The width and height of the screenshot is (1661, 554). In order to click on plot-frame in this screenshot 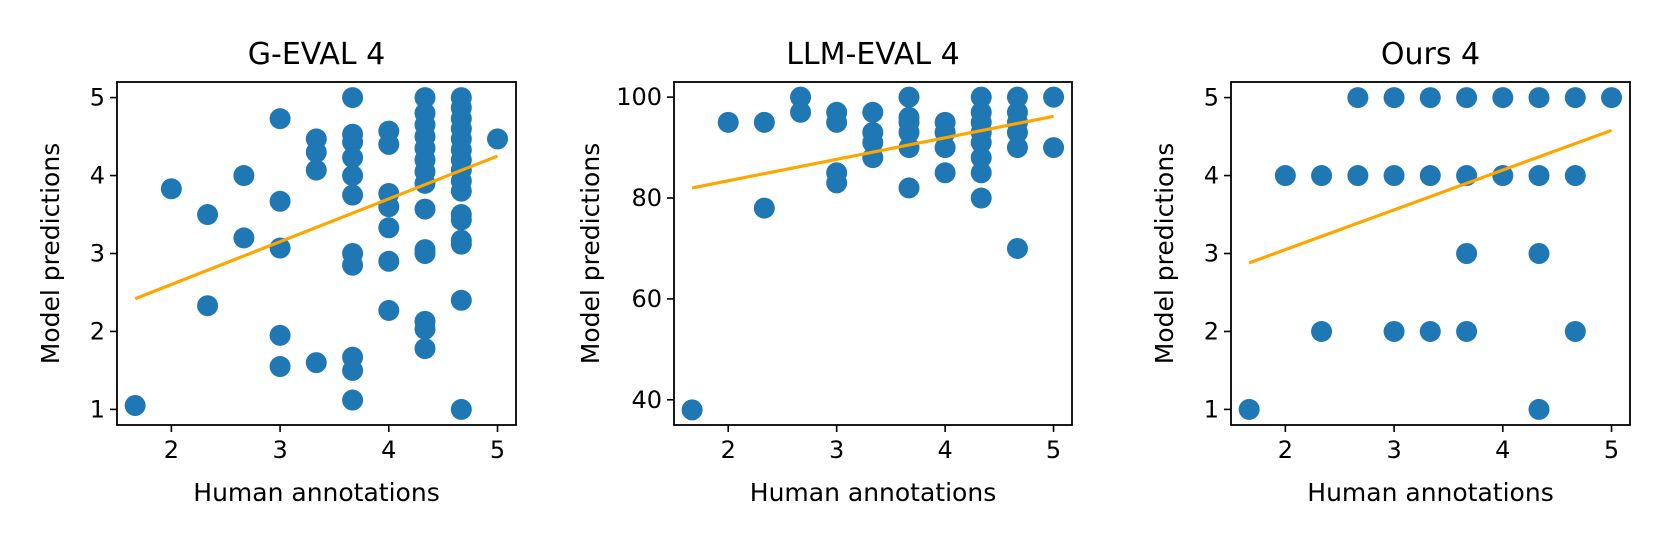, I will do `click(873, 253)`.